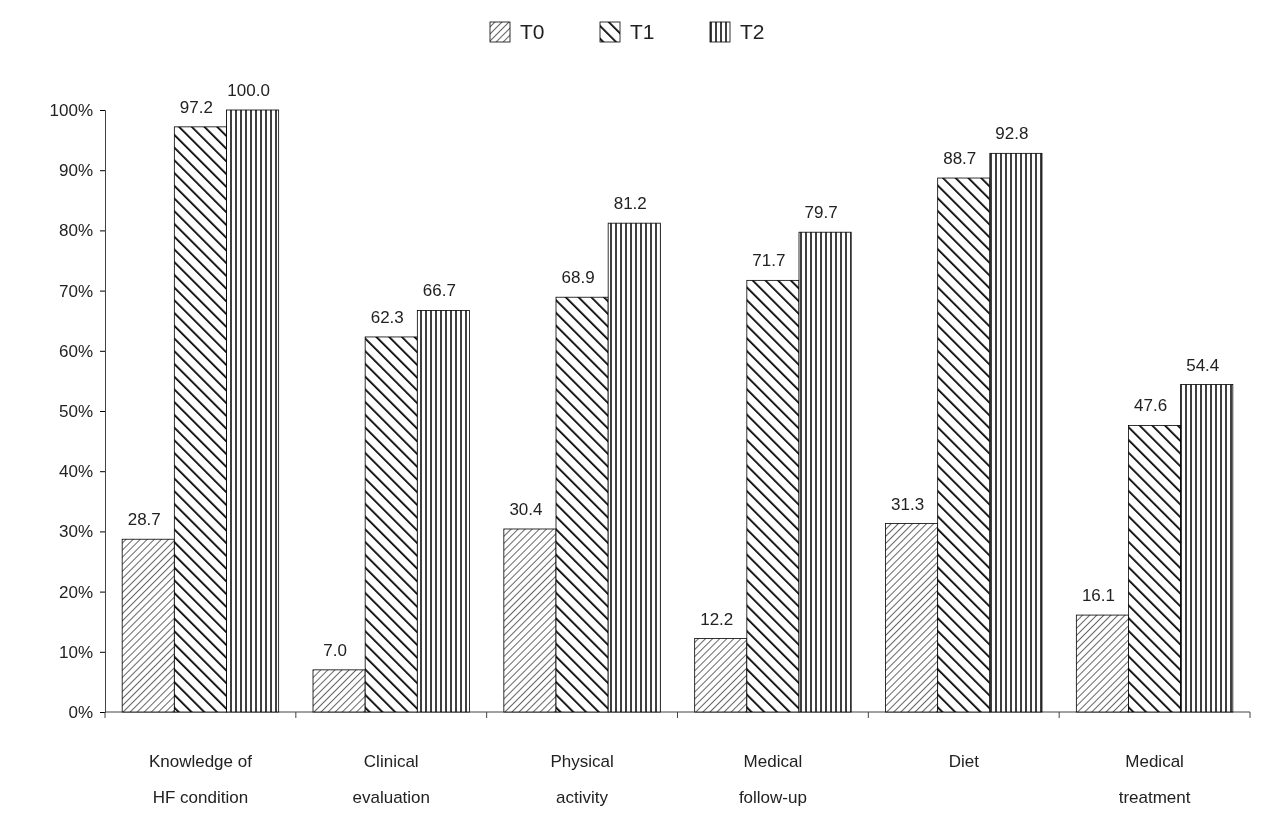 This screenshot has height=821, width=1270. Describe the element at coordinates (578, 278) in the screenshot. I see `data-label: 68.9` at that location.